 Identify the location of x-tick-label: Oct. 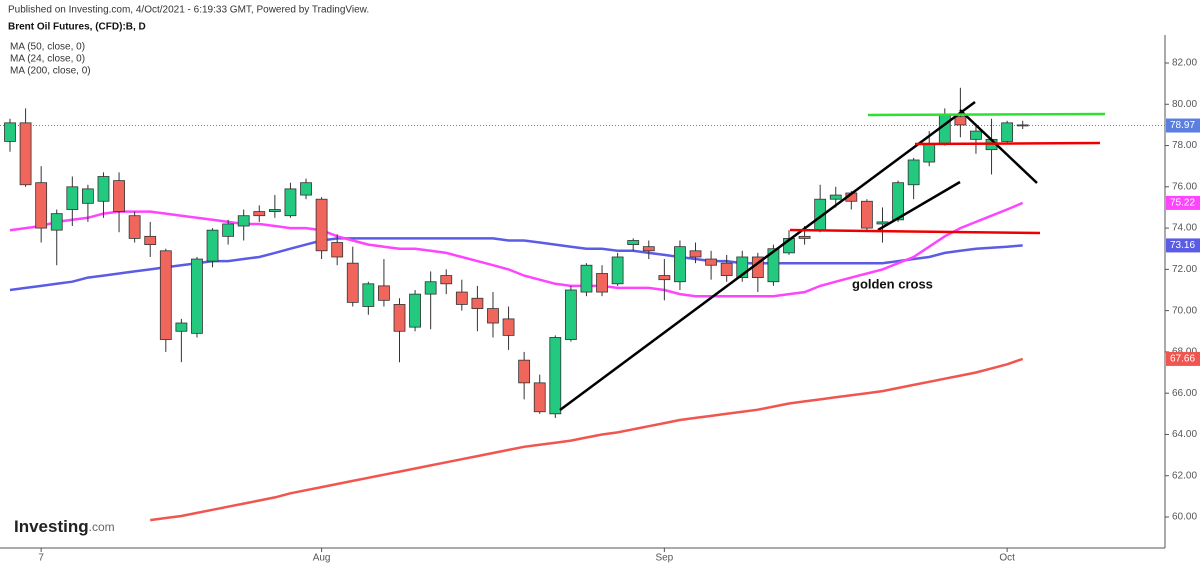
(1007, 558).